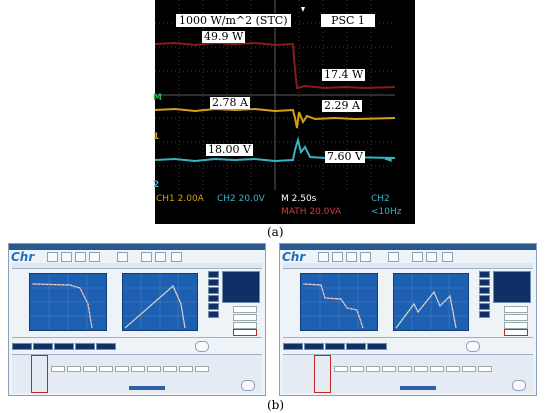 The width and height of the screenshot is (550, 413). I want to click on timebase: M 2.50s, so click(299, 199).